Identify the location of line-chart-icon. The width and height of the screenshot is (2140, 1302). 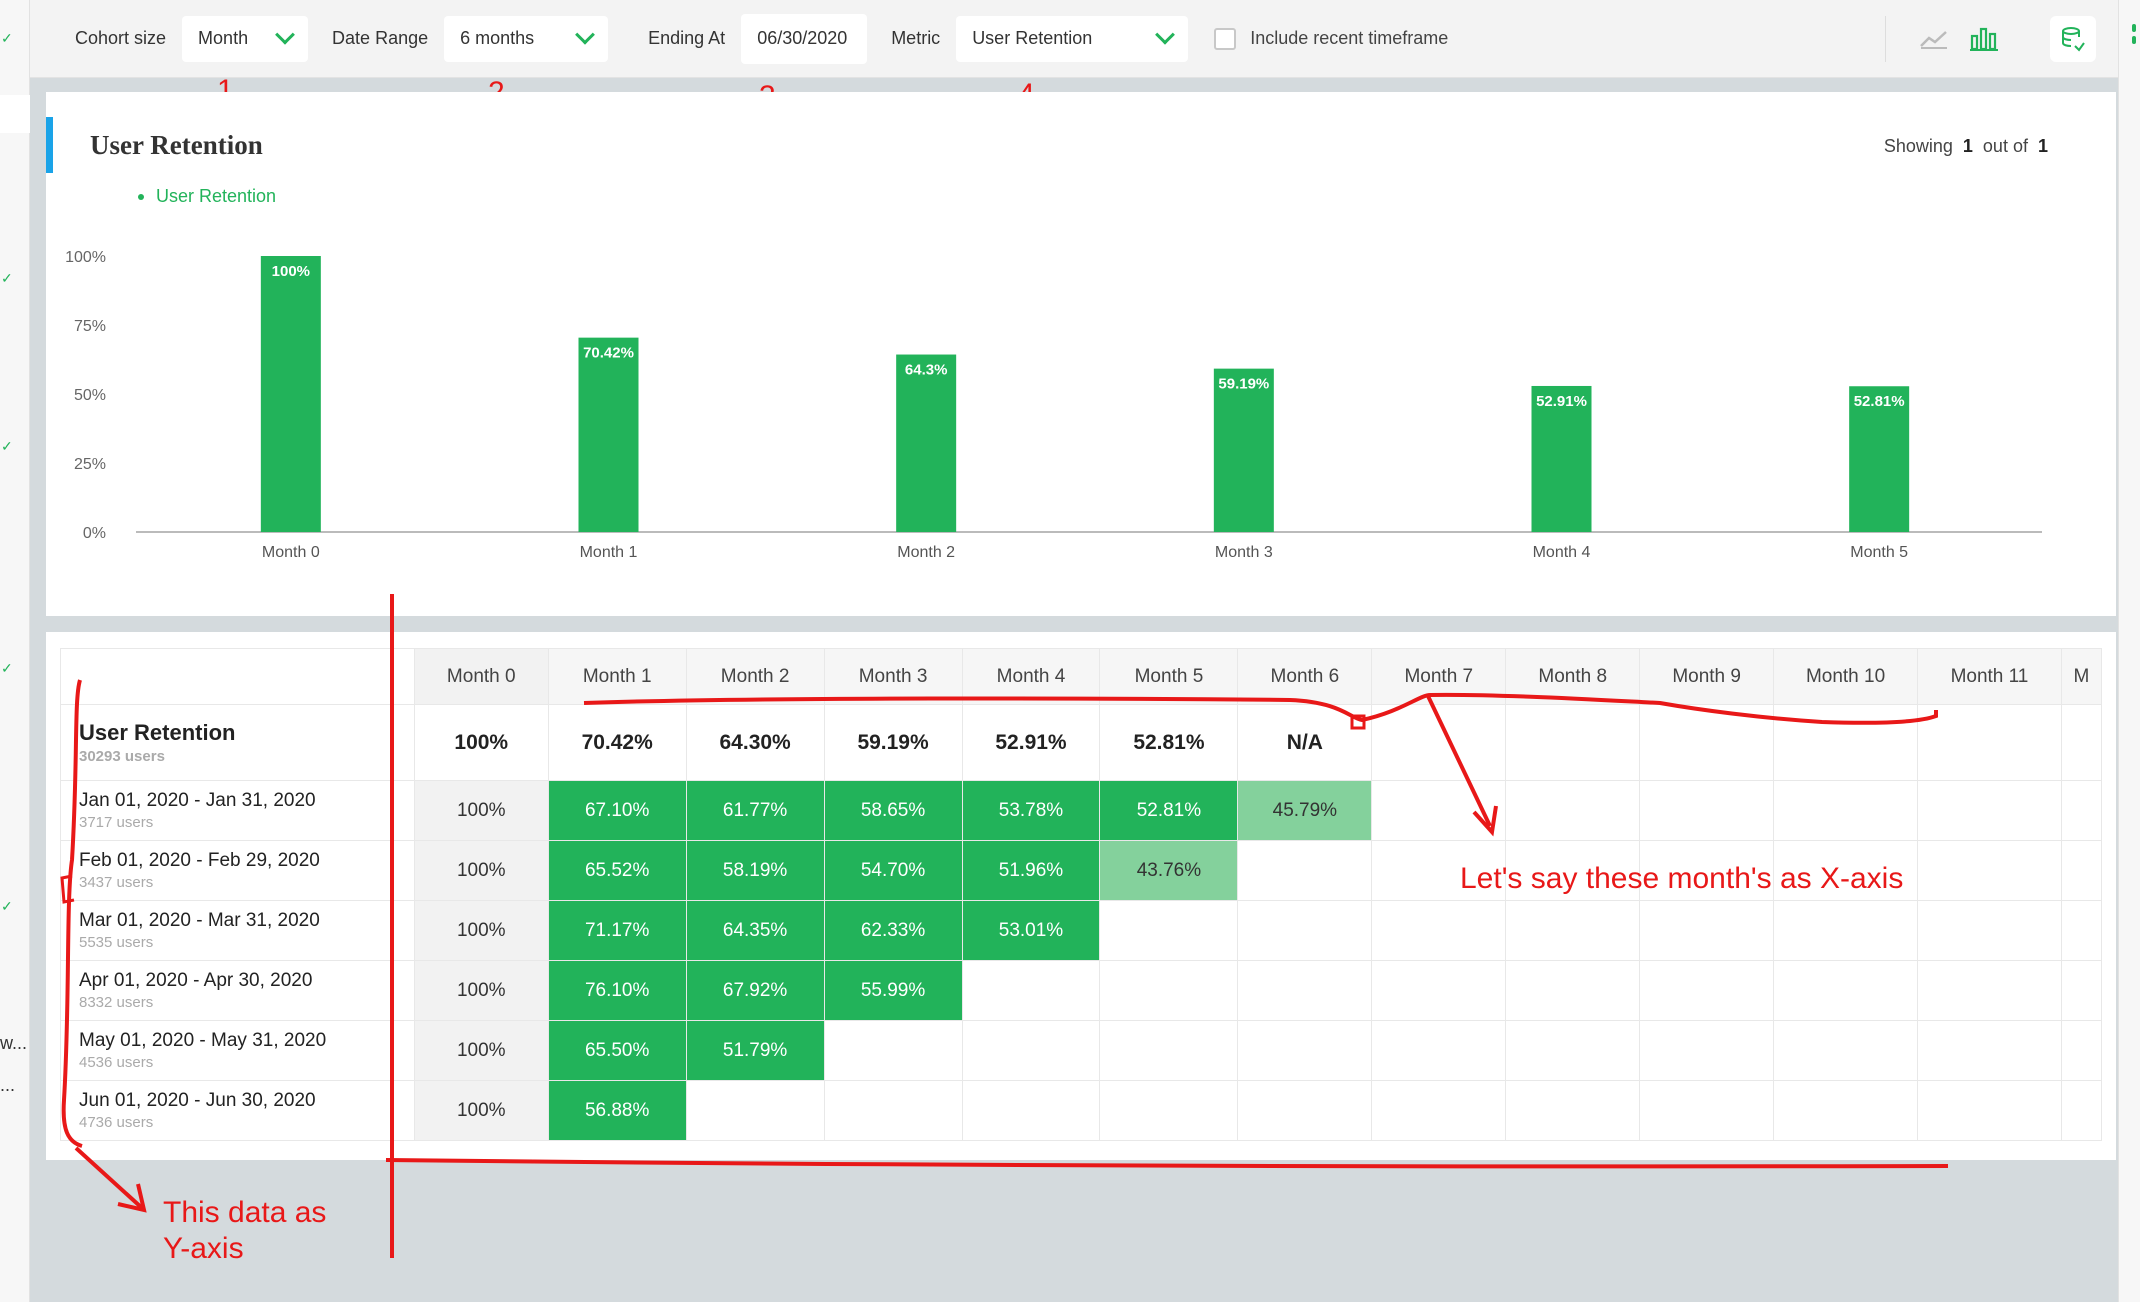
(1934, 39).